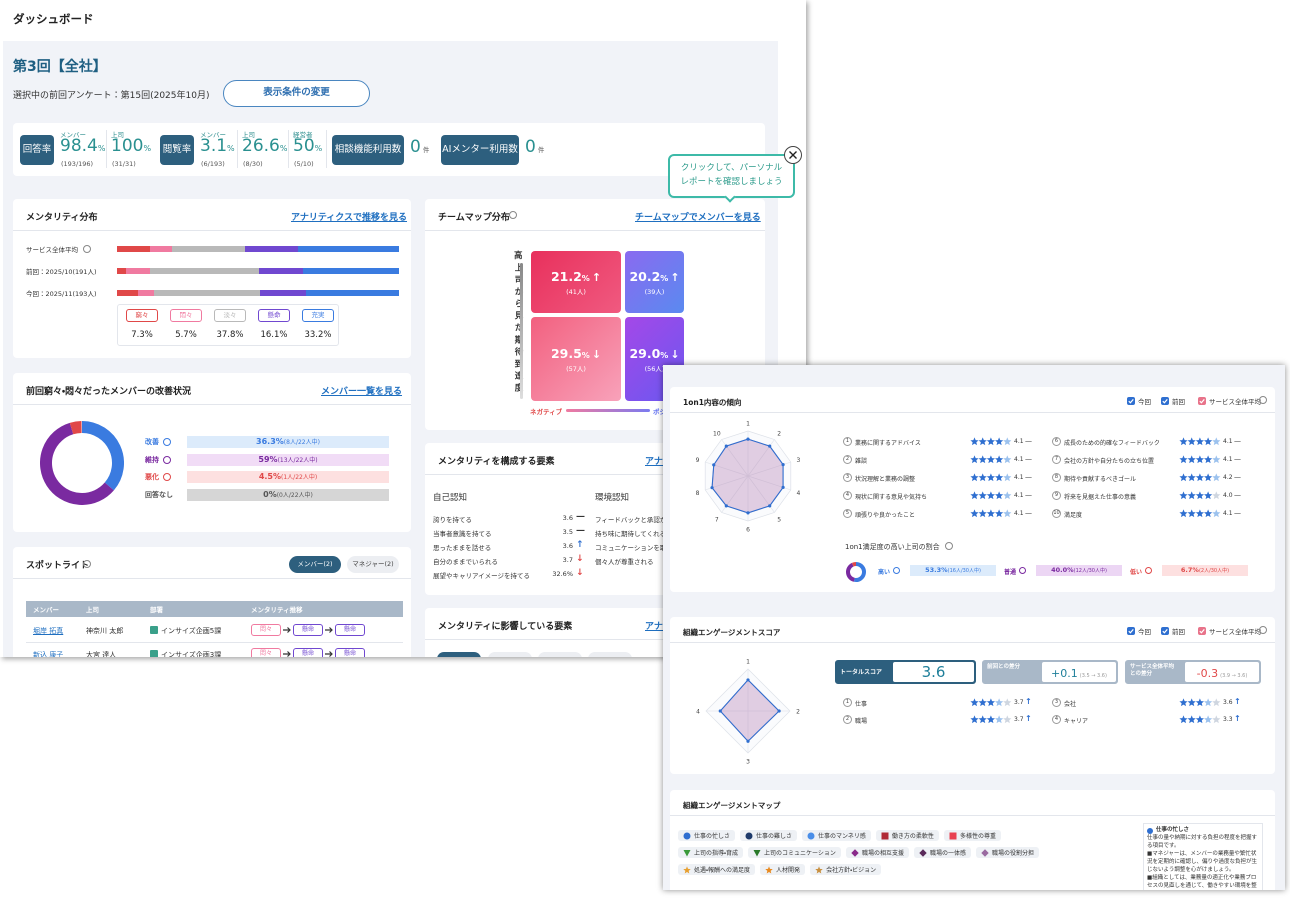 This screenshot has width=1290, height=899. I want to click on tab: マネジャー(2), so click(373, 564).